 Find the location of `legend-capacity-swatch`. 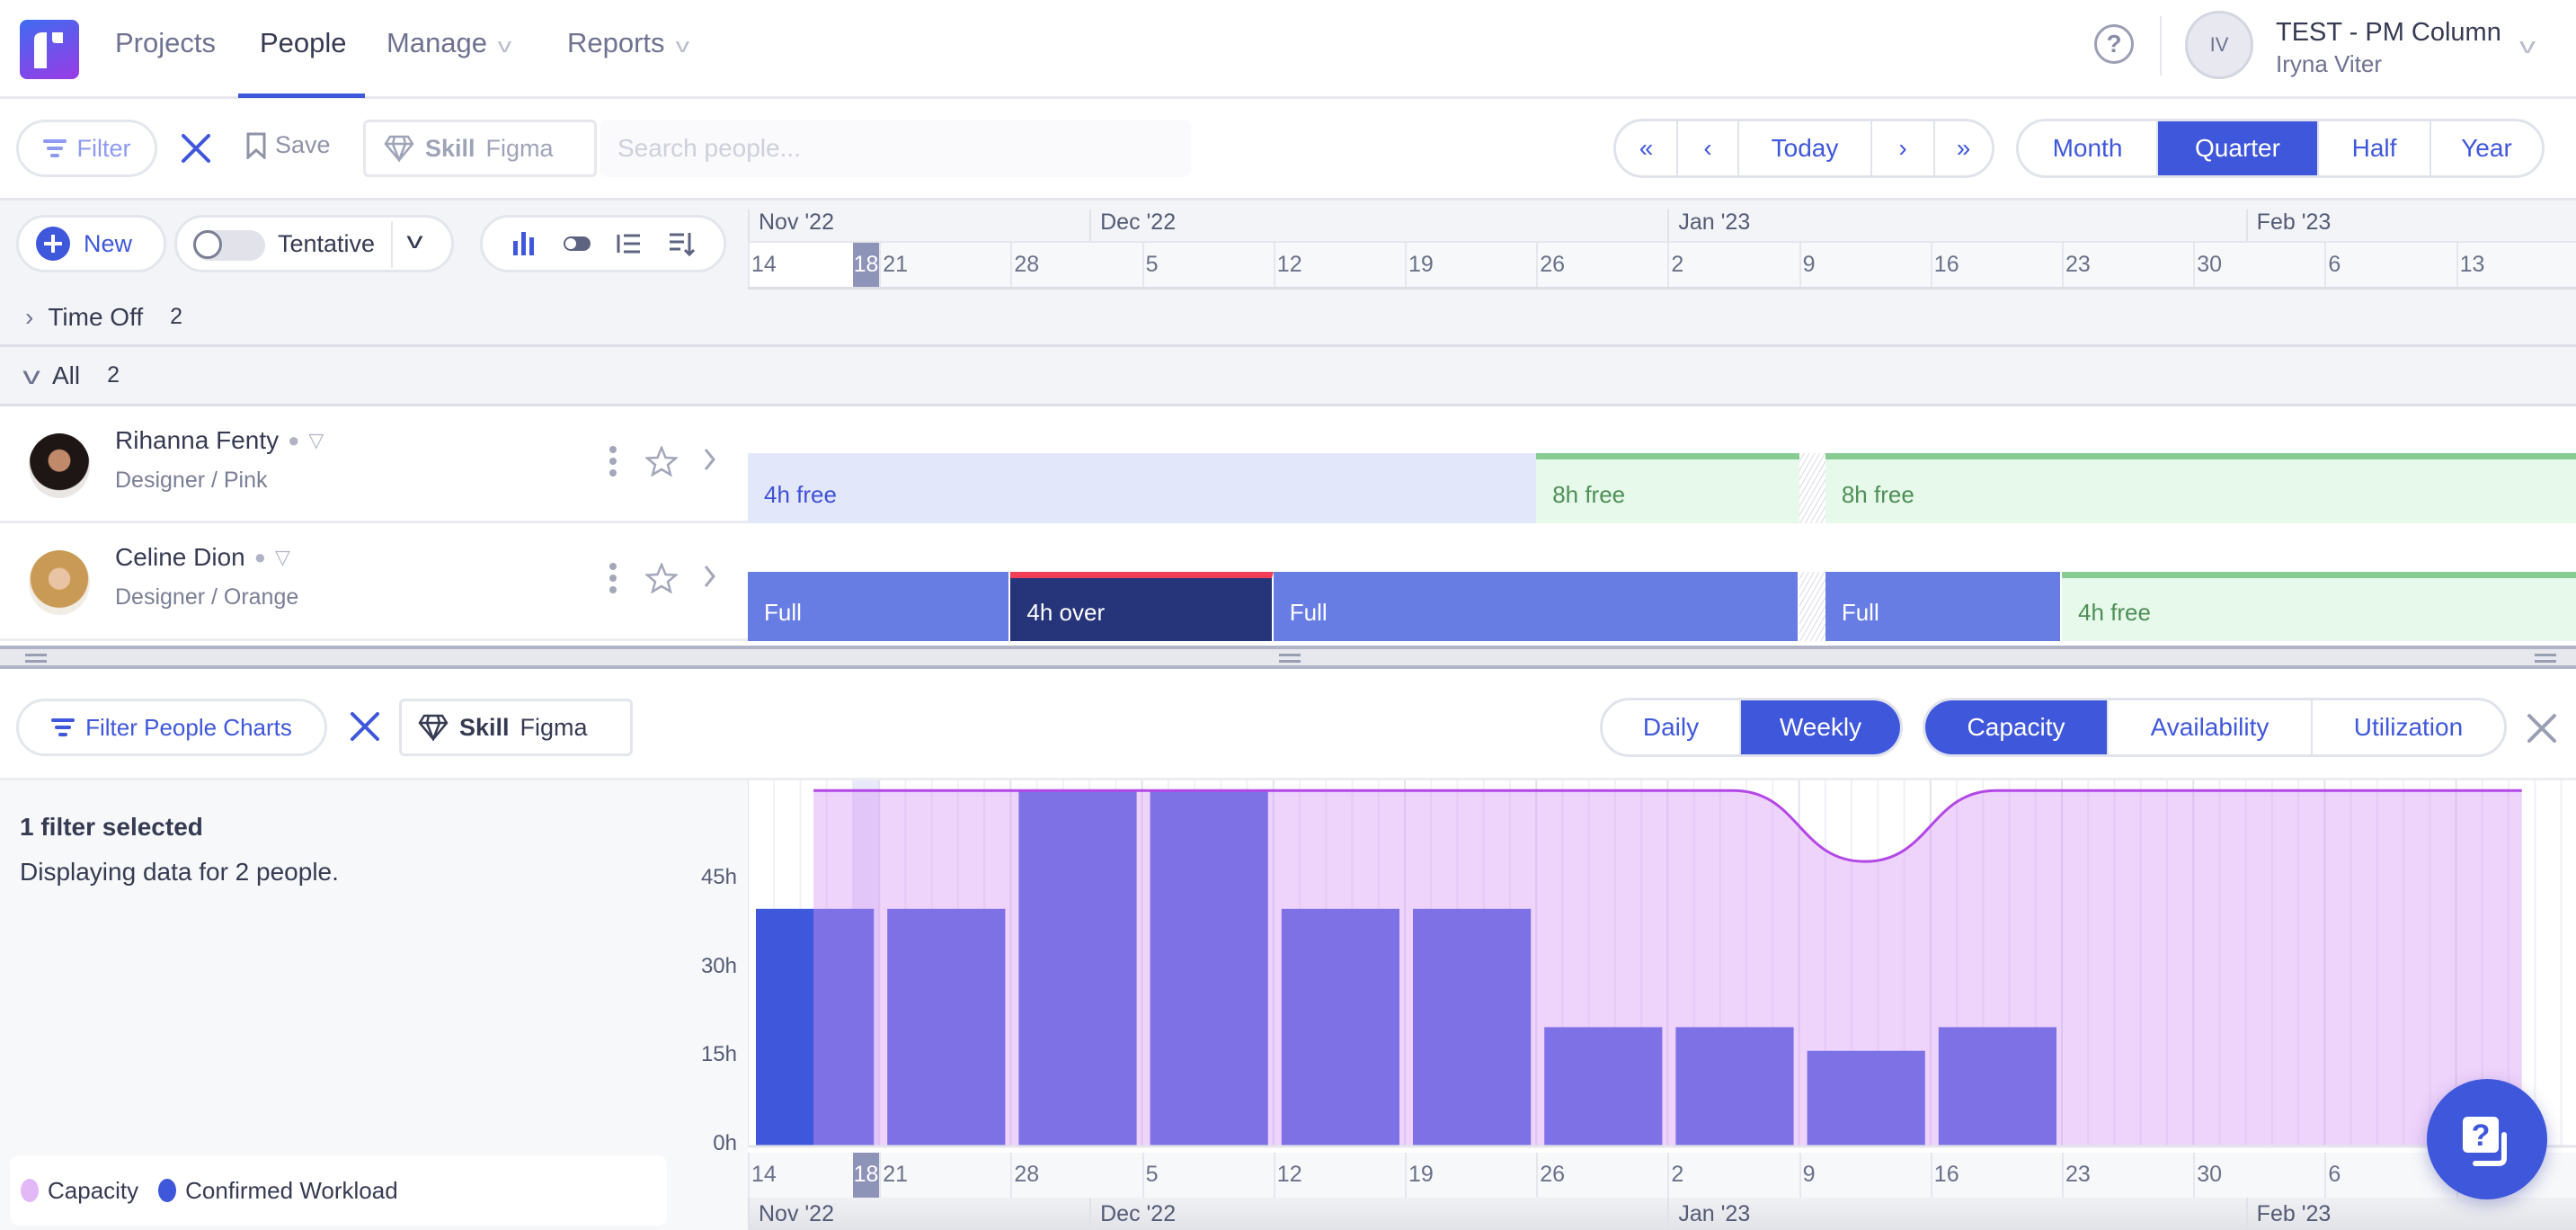

legend-capacity-swatch is located at coordinates (30, 1191).